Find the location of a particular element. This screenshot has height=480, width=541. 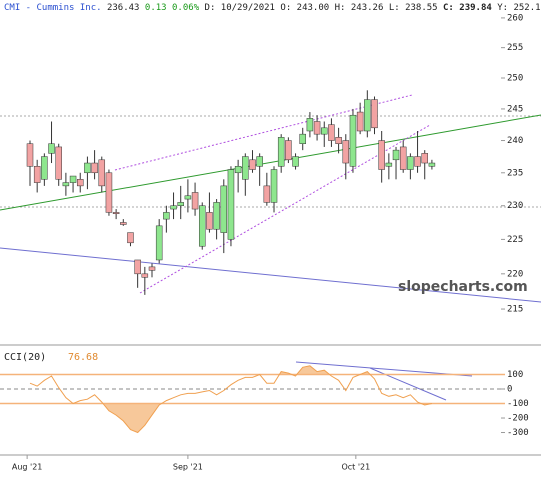

close: C: 239.84 is located at coordinates (467, 8).